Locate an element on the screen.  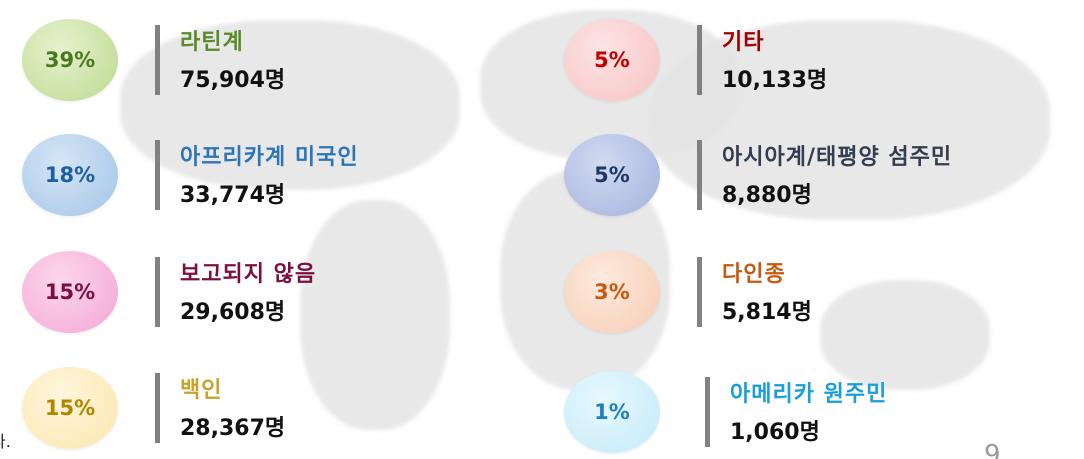
group-label: 다인종 is located at coordinates (754, 274).